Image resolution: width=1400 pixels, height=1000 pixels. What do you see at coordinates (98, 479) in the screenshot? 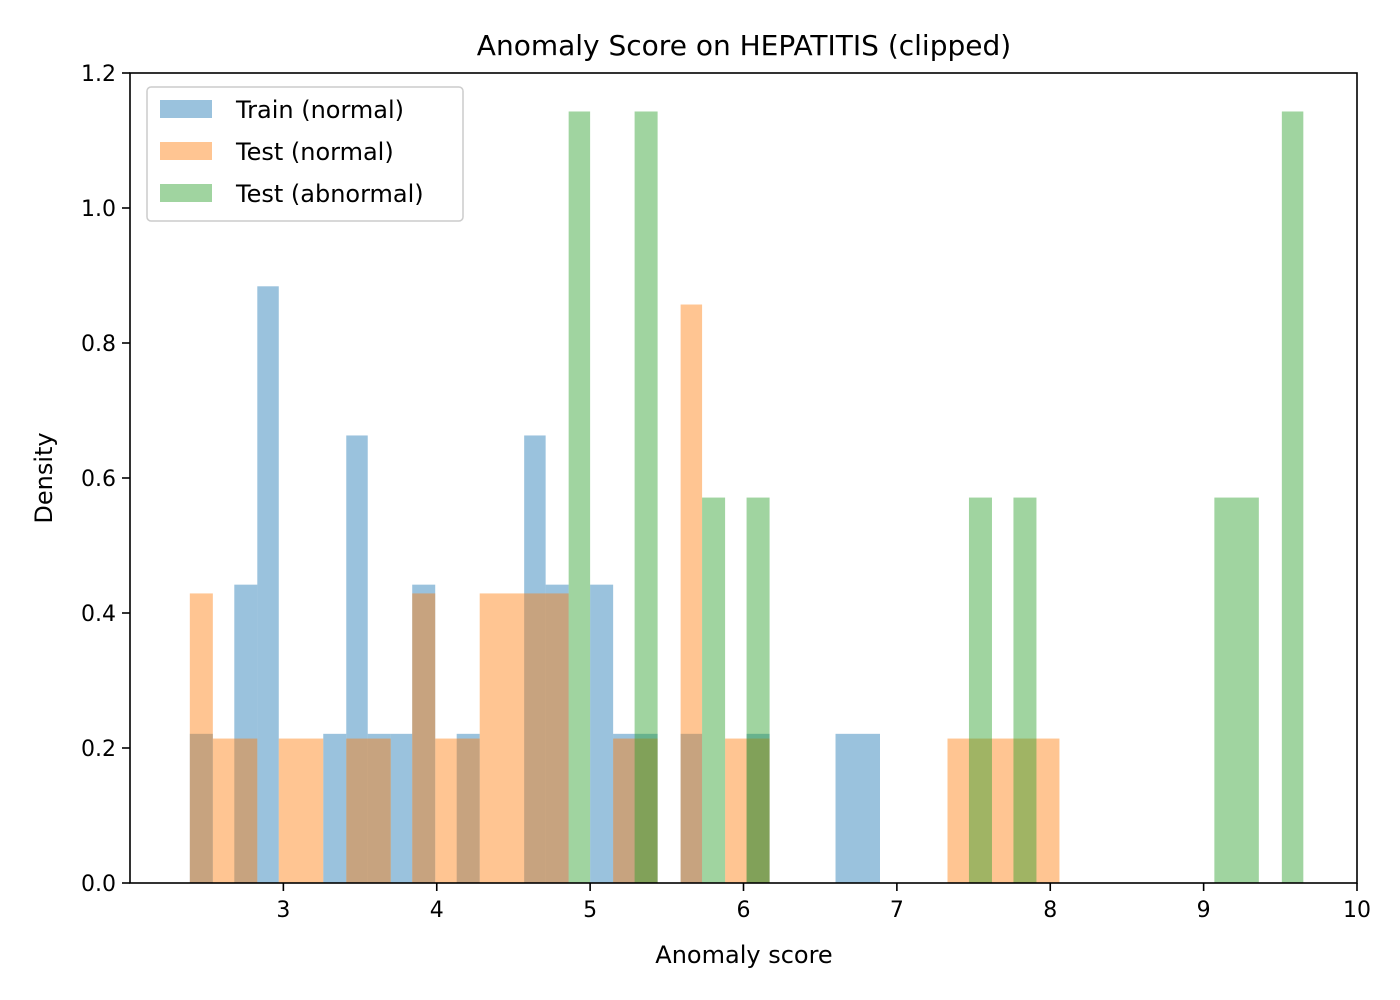
I see `y-tick-label-3: 0.6` at bounding box center [98, 479].